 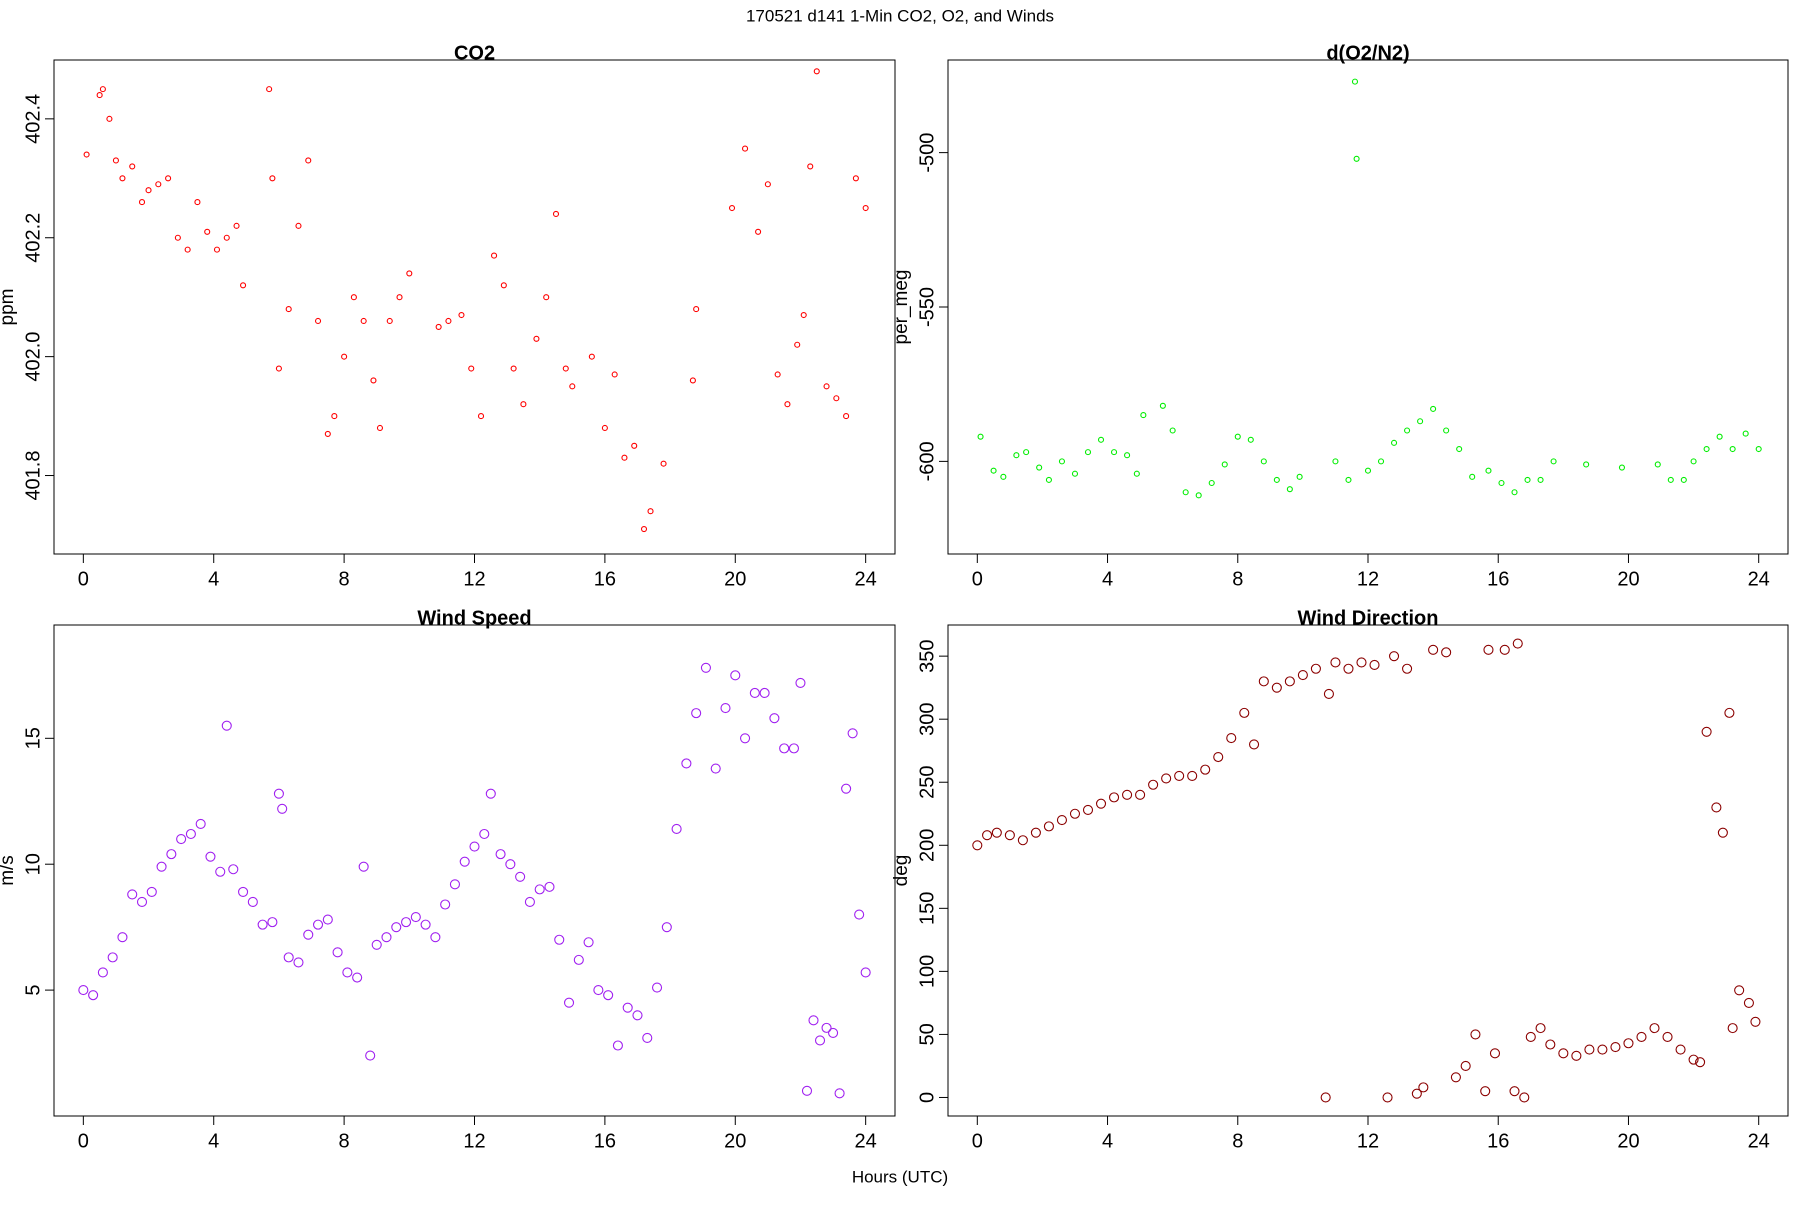 I want to click on y-tick-label: 10, so click(x=33, y=864).